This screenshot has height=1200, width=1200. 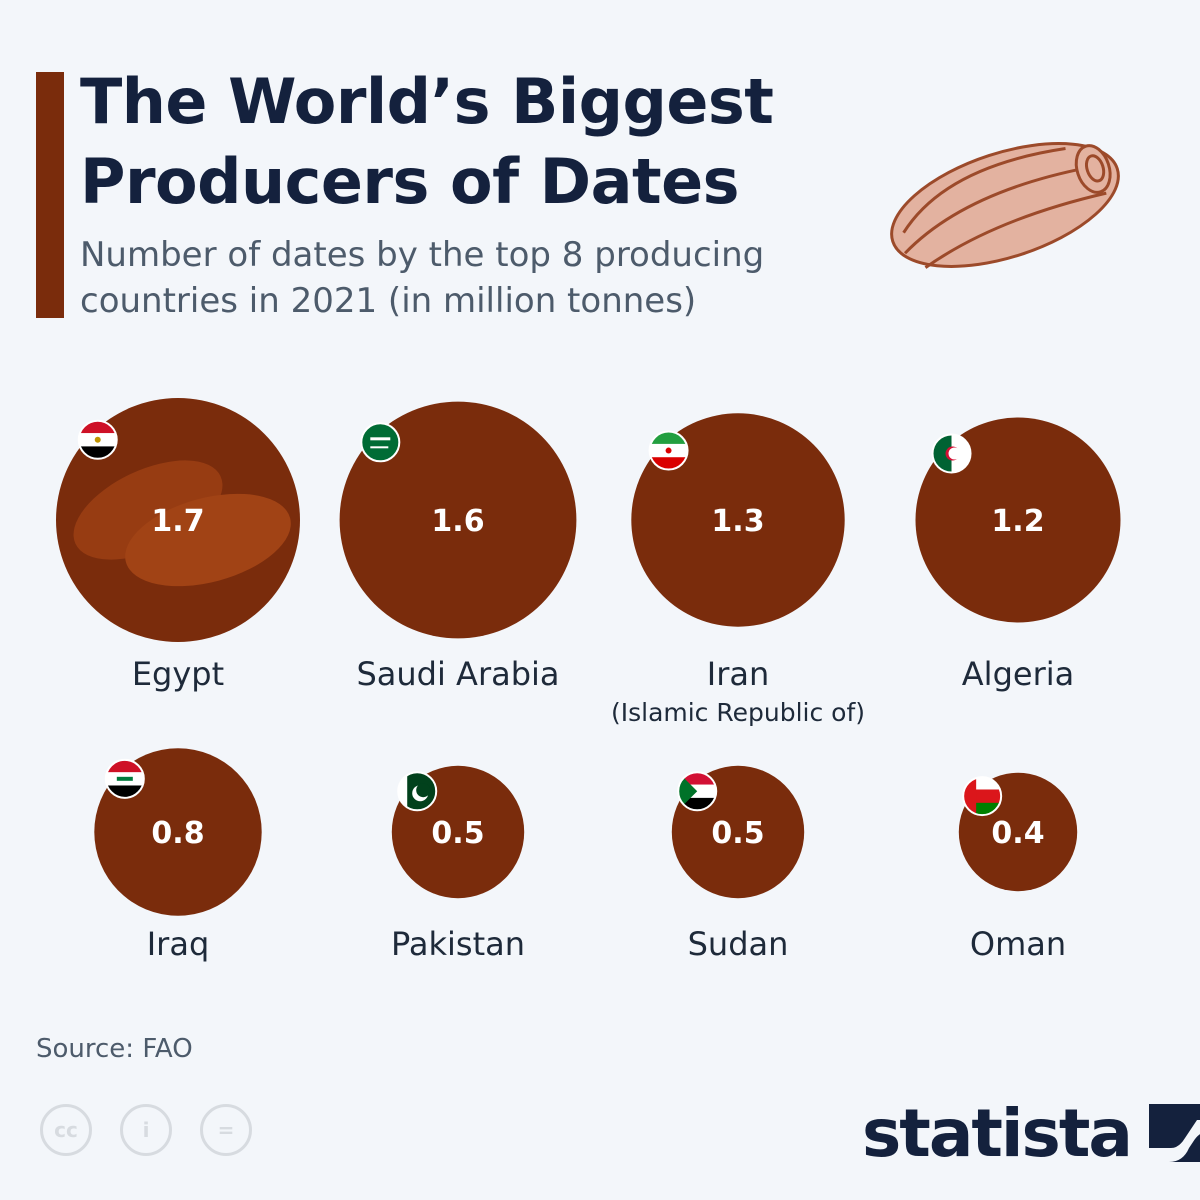 I want to click on value-label: 0.8, so click(x=177, y=833).